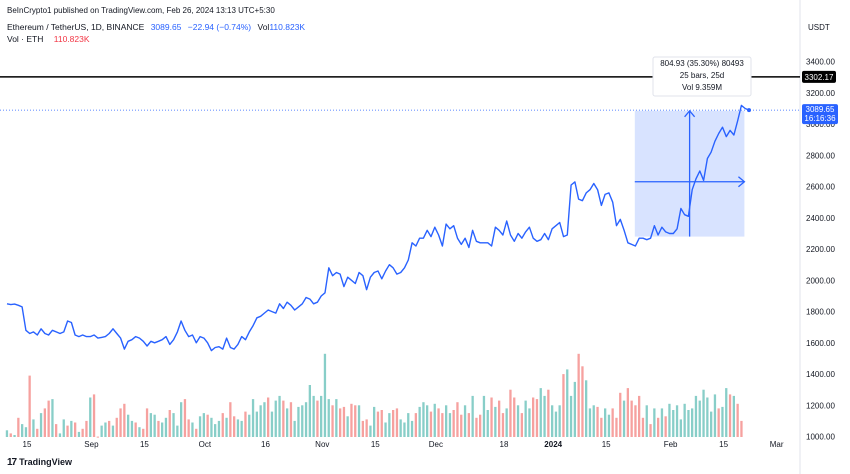  I want to click on currency-label: USDT, so click(819, 27).